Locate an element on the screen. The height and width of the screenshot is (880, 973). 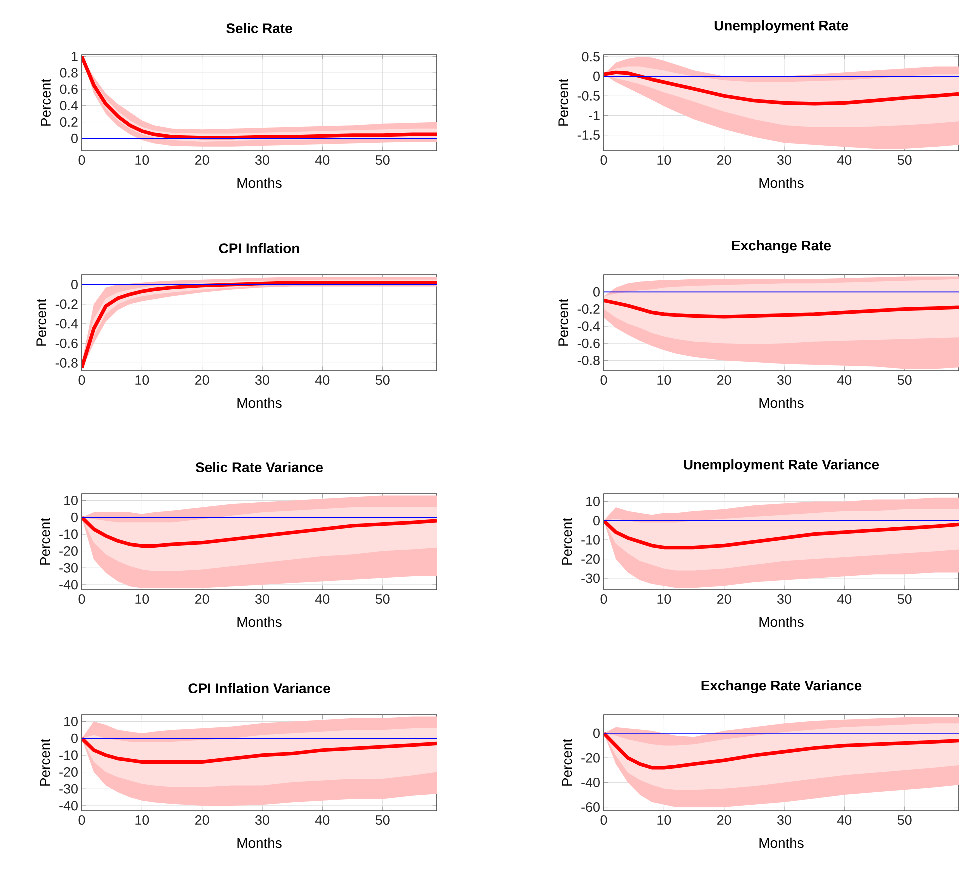
y-tick-label: 0.5 is located at coordinates (591, 57).